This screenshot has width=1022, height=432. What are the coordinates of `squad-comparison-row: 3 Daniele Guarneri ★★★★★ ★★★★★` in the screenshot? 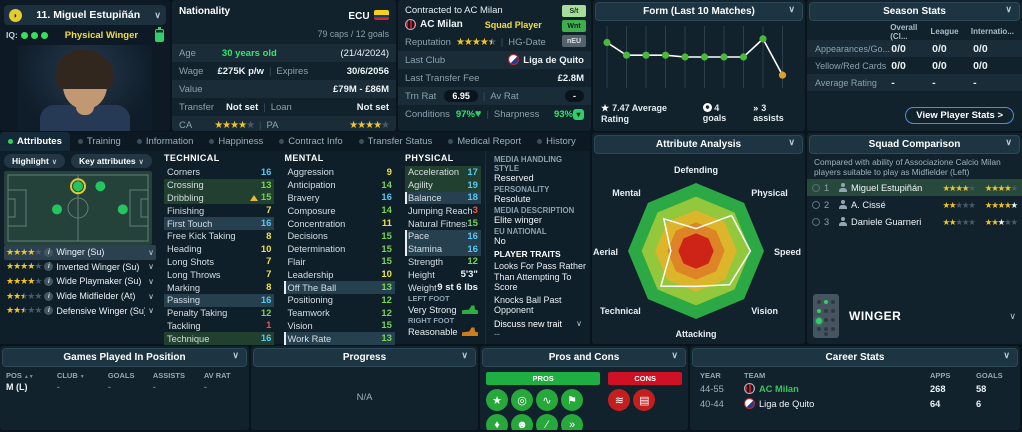 It's located at (914, 221).